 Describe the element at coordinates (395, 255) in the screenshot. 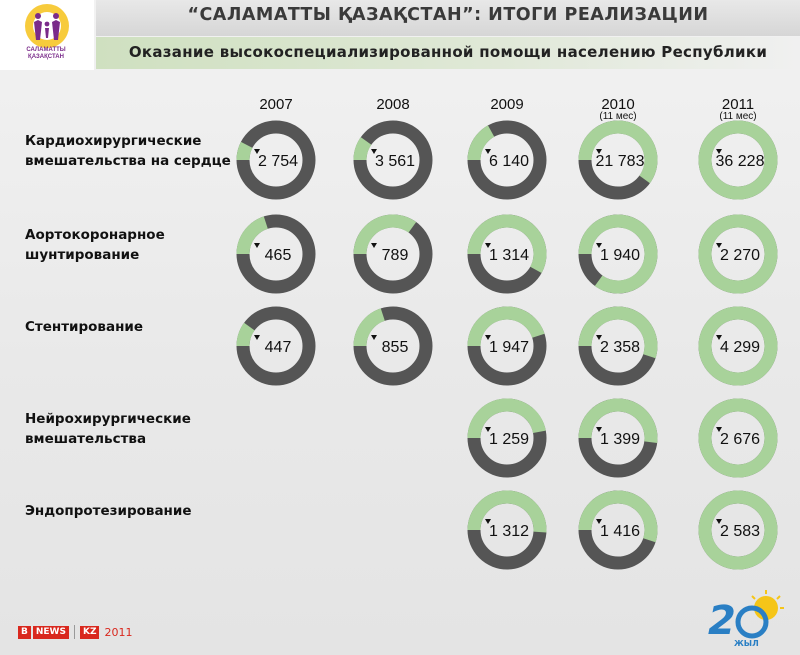

I see `donut-value-label: 789` at that location.